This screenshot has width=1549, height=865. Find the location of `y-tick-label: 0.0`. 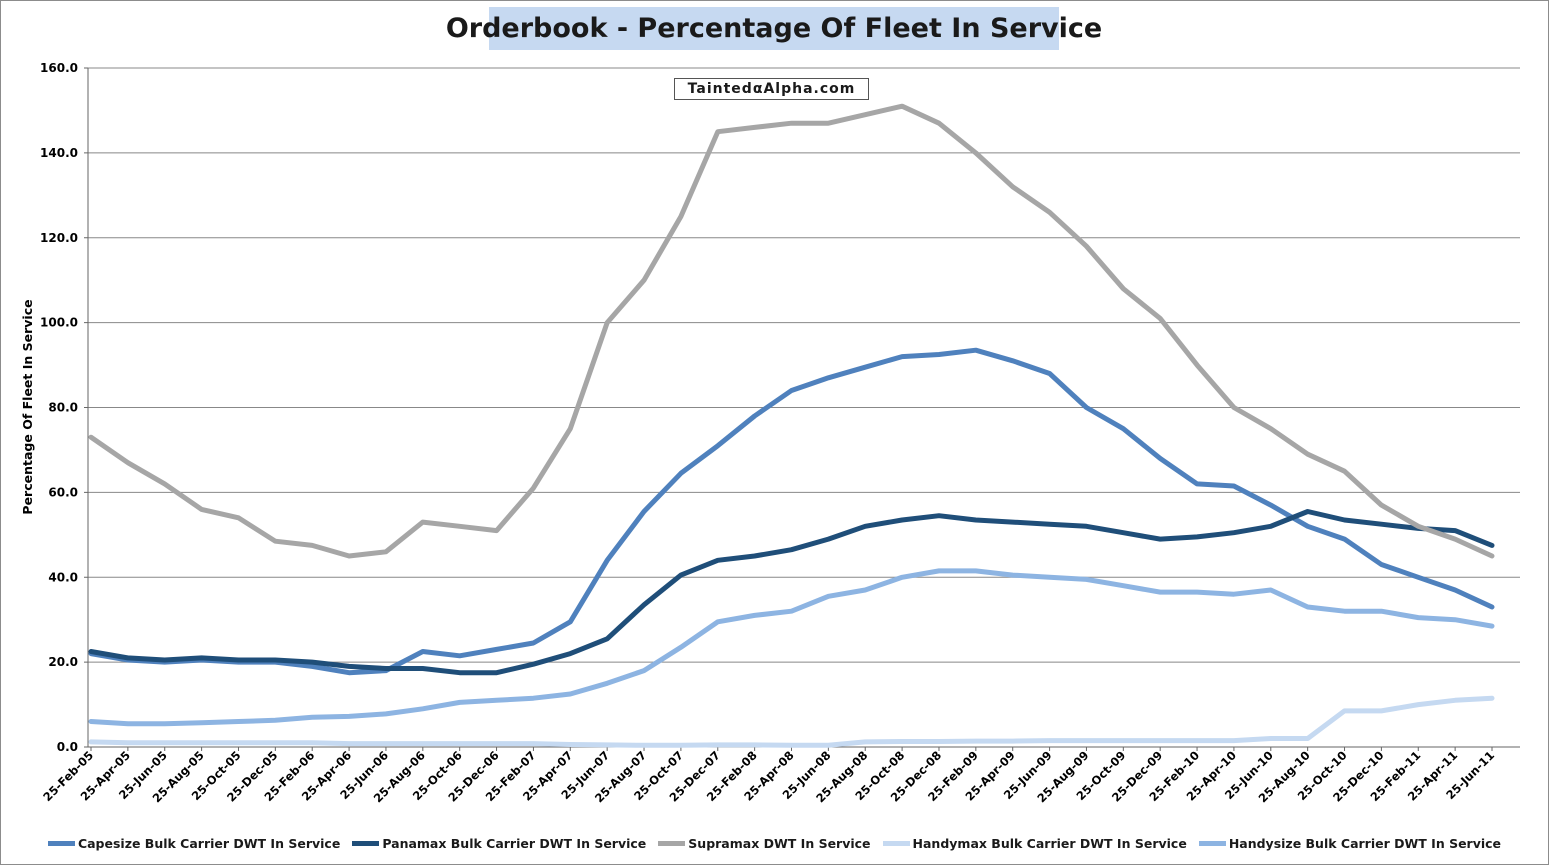

y-tick-label: 0.0 is located at coordinates (67, 747).